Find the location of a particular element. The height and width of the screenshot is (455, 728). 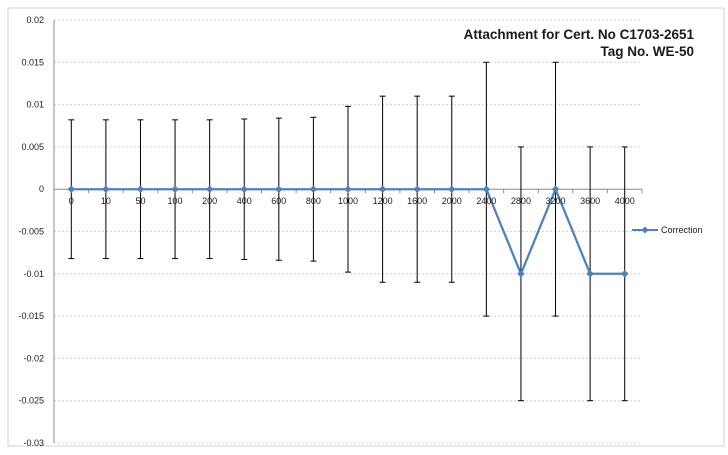

x-tick-label: 50 is located at coordinates (140, 201).